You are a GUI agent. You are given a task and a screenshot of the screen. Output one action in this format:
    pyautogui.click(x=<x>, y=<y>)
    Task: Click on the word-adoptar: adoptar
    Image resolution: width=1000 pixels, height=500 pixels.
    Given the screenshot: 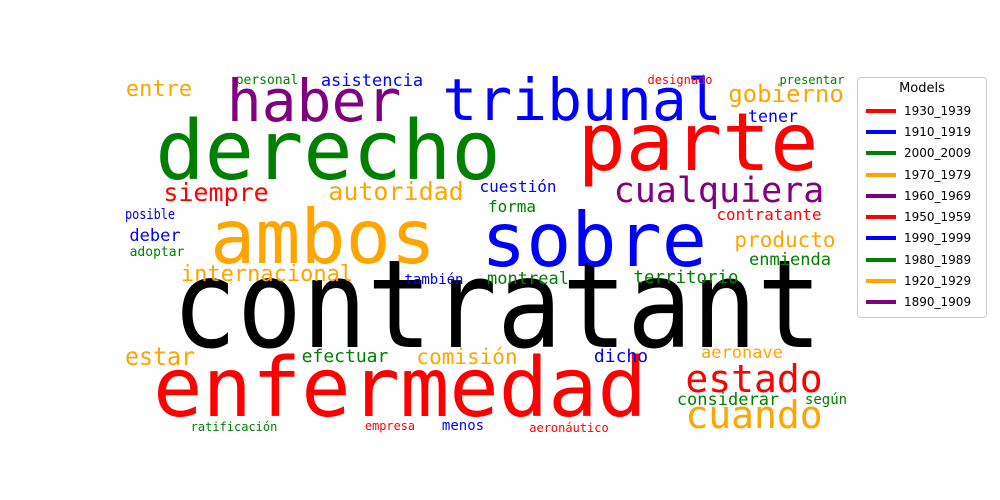 What is the action you would take?
    pyautogui.click(x=157, y=252)
    